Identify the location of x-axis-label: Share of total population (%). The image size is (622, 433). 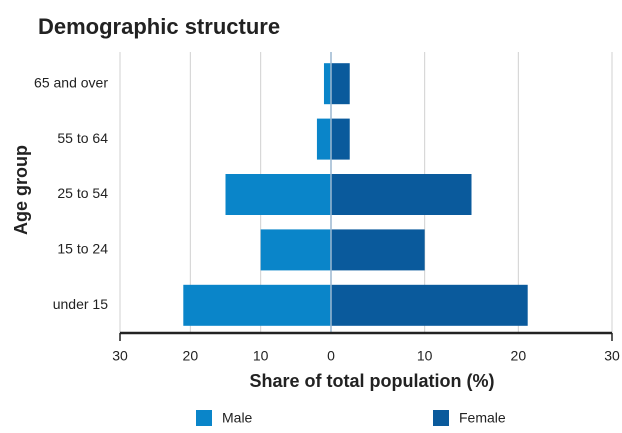
(372, 381).